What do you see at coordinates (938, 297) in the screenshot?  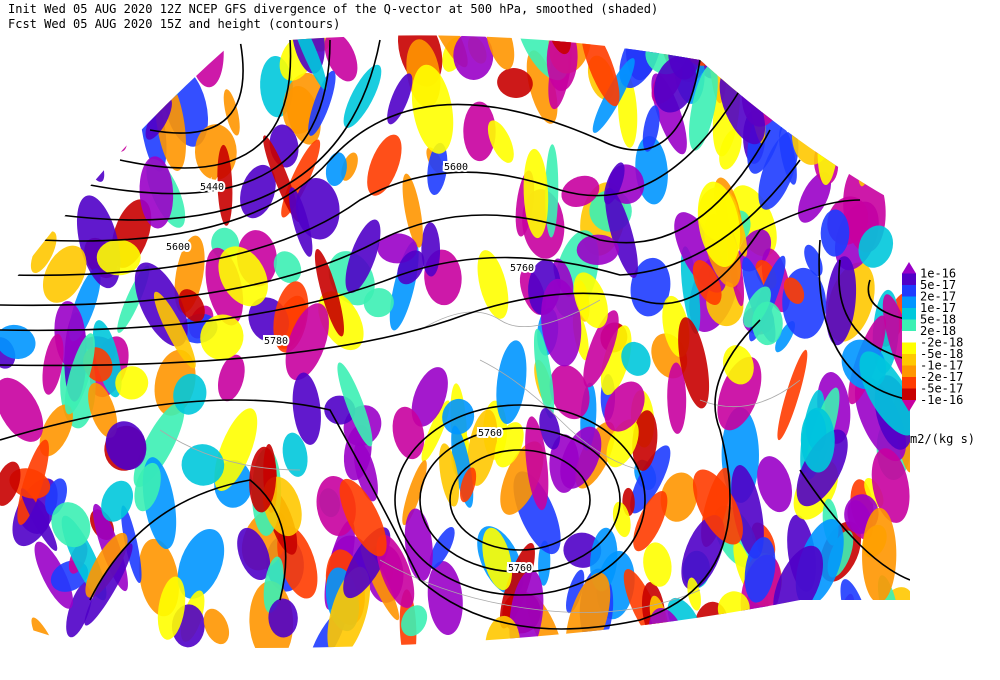 I see `legend-label: 2e-17` at bounding box center [938, 297].